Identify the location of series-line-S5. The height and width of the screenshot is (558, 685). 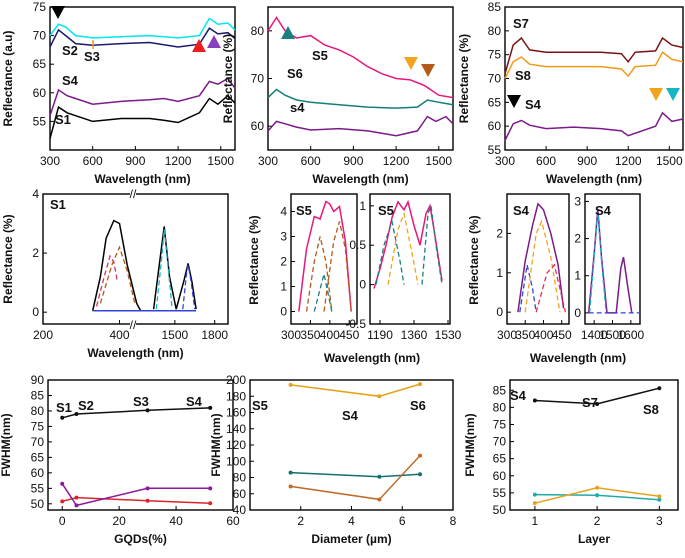
(408, 244).